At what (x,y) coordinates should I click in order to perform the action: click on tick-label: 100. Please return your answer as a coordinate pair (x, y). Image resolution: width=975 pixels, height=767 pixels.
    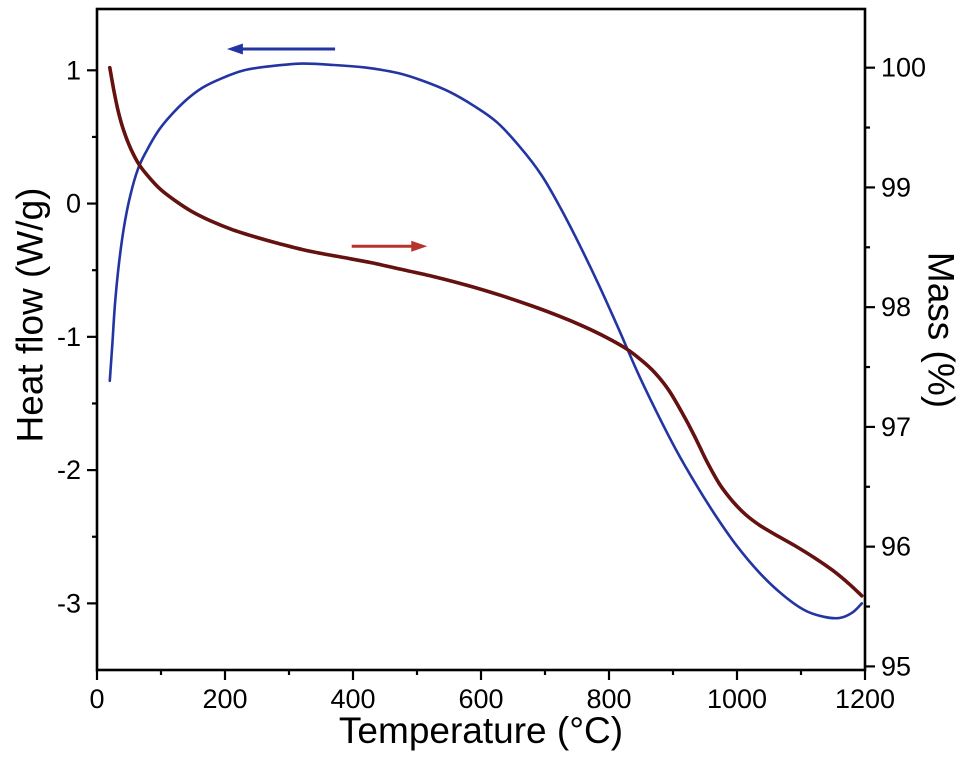
    Looking at the image, I should click on (903, 68).